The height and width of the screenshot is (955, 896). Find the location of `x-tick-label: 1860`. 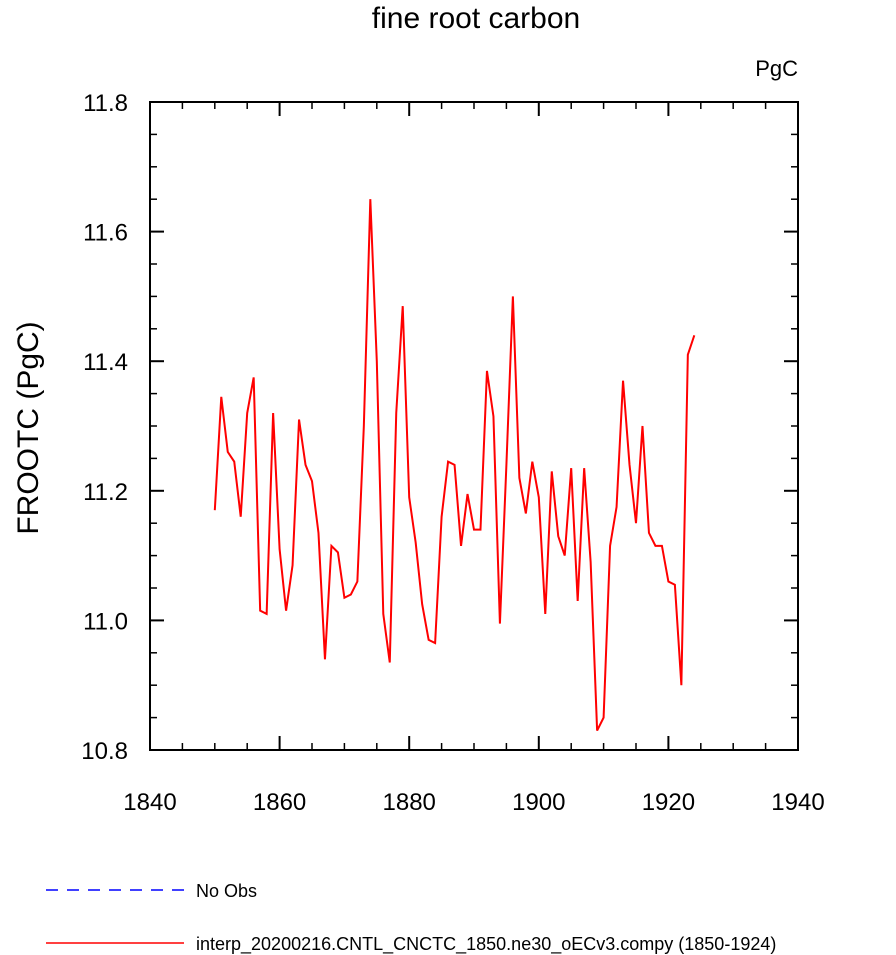

x-tick-label: 1860 is located at coordinates (279, 802).